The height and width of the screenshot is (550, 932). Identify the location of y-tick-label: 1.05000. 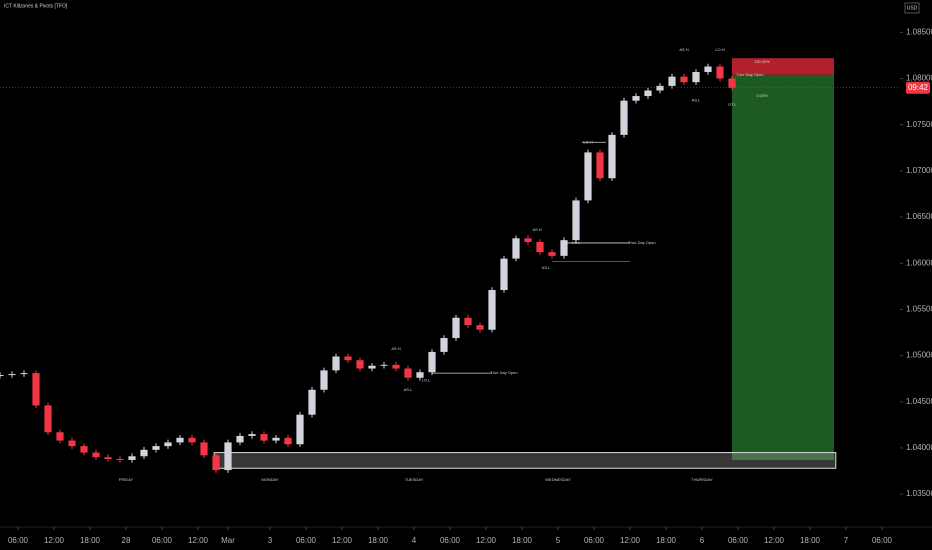
(919, 355).